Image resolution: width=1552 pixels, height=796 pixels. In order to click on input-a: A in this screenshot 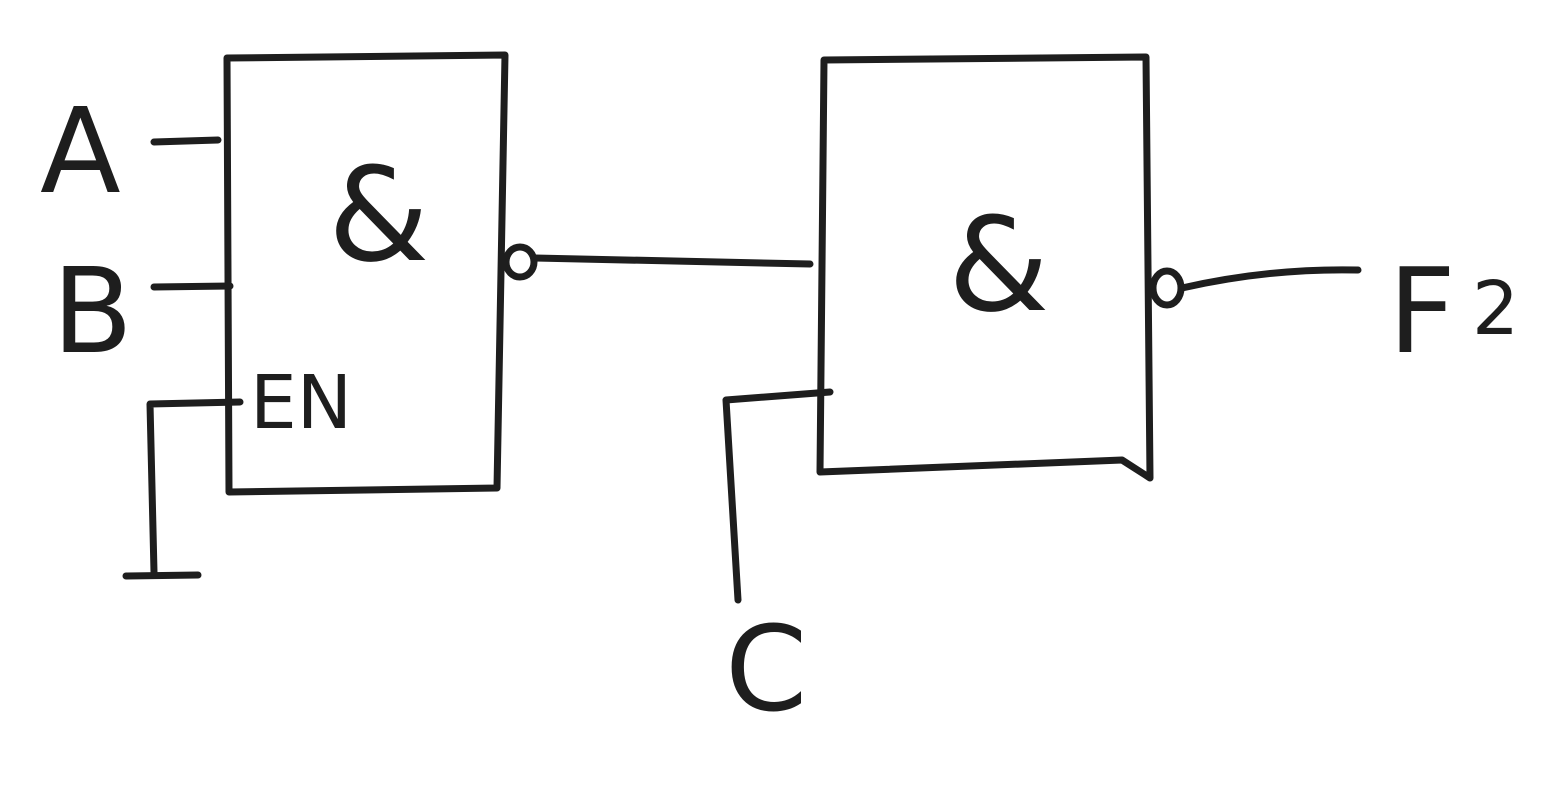, I will do `click(131, 151)`.